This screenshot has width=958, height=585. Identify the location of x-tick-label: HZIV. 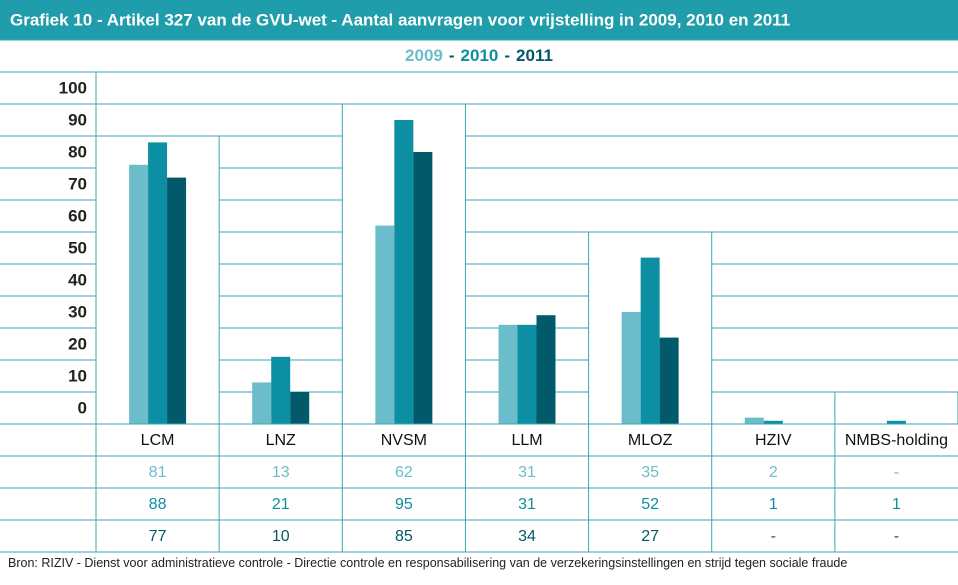
(773, 440).